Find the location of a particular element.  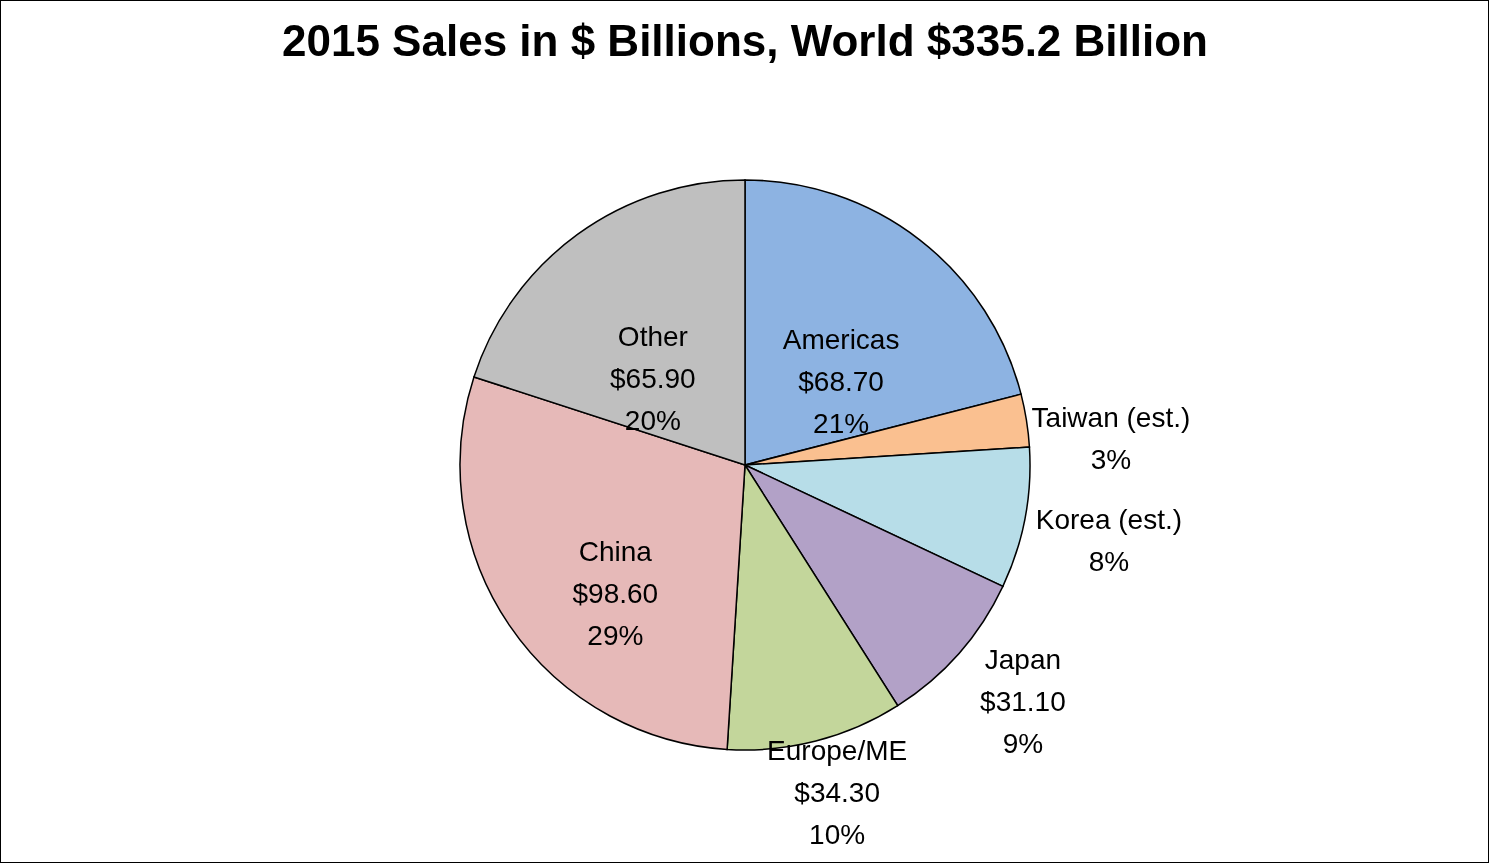

data-label: $65.90 20% is located at coordinates (653, 400).